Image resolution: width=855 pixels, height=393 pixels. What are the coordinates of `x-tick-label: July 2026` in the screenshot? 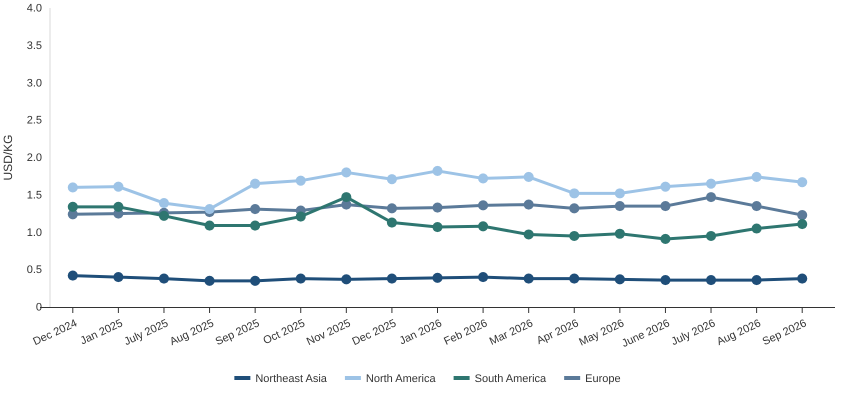 It's located at (694, 332).